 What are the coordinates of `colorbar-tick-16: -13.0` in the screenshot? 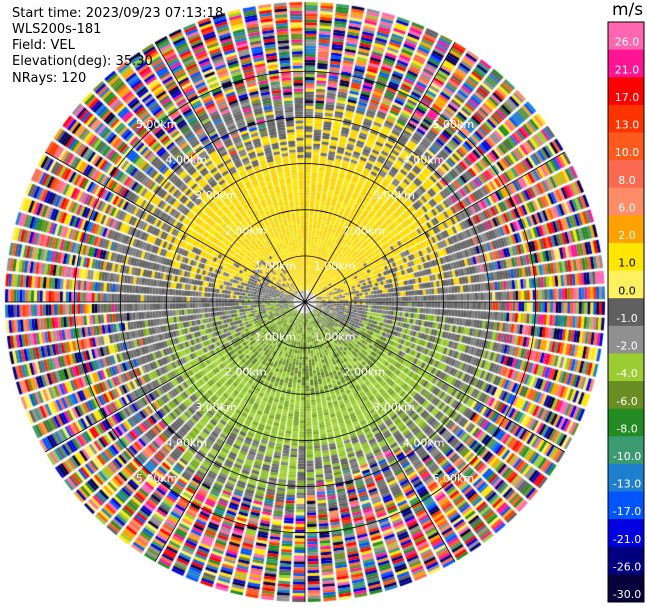 It's located at (627, 484).